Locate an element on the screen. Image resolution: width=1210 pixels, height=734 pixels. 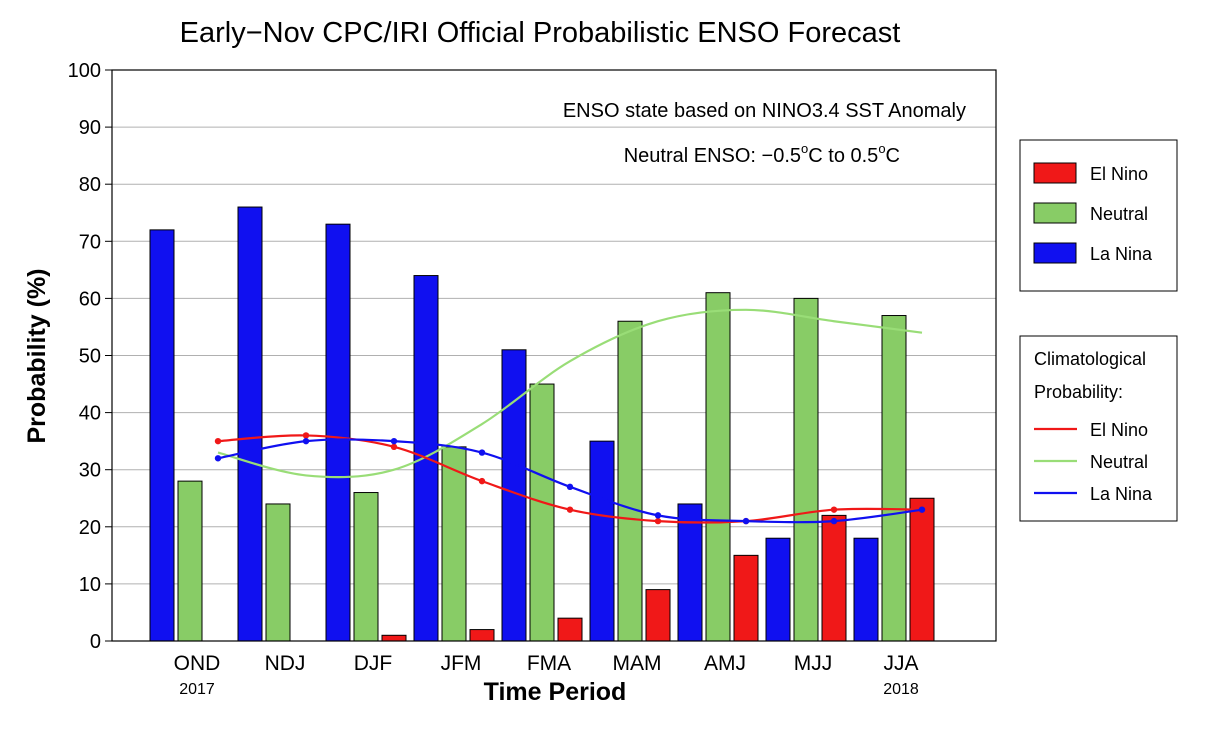
x-tick-label: MJJ is located at coordinates (813, 663).